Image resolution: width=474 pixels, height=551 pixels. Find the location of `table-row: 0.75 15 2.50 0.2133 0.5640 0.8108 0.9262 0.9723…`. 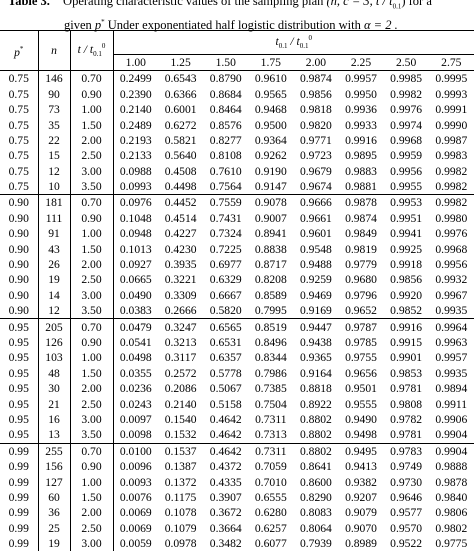

table-row: 0.75 15 2.50 0.2133 0.5640 0.8108 0.9262 0.9723… is located at coordinates (237, 156).